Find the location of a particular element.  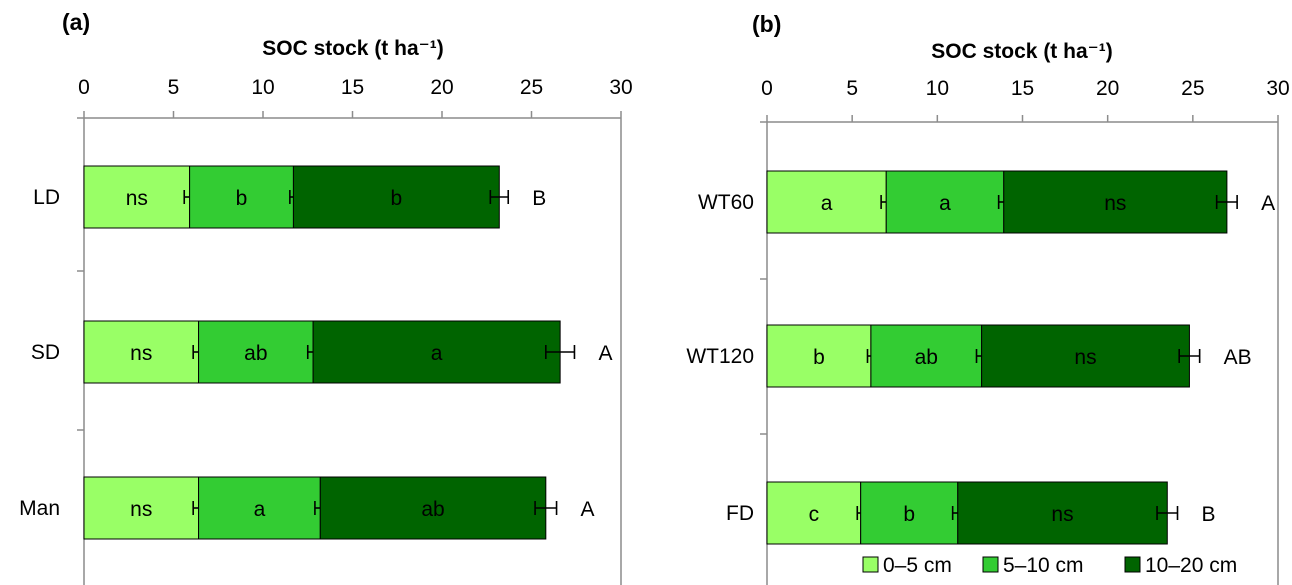

category-label: FD is located at coordinates (740, 513).